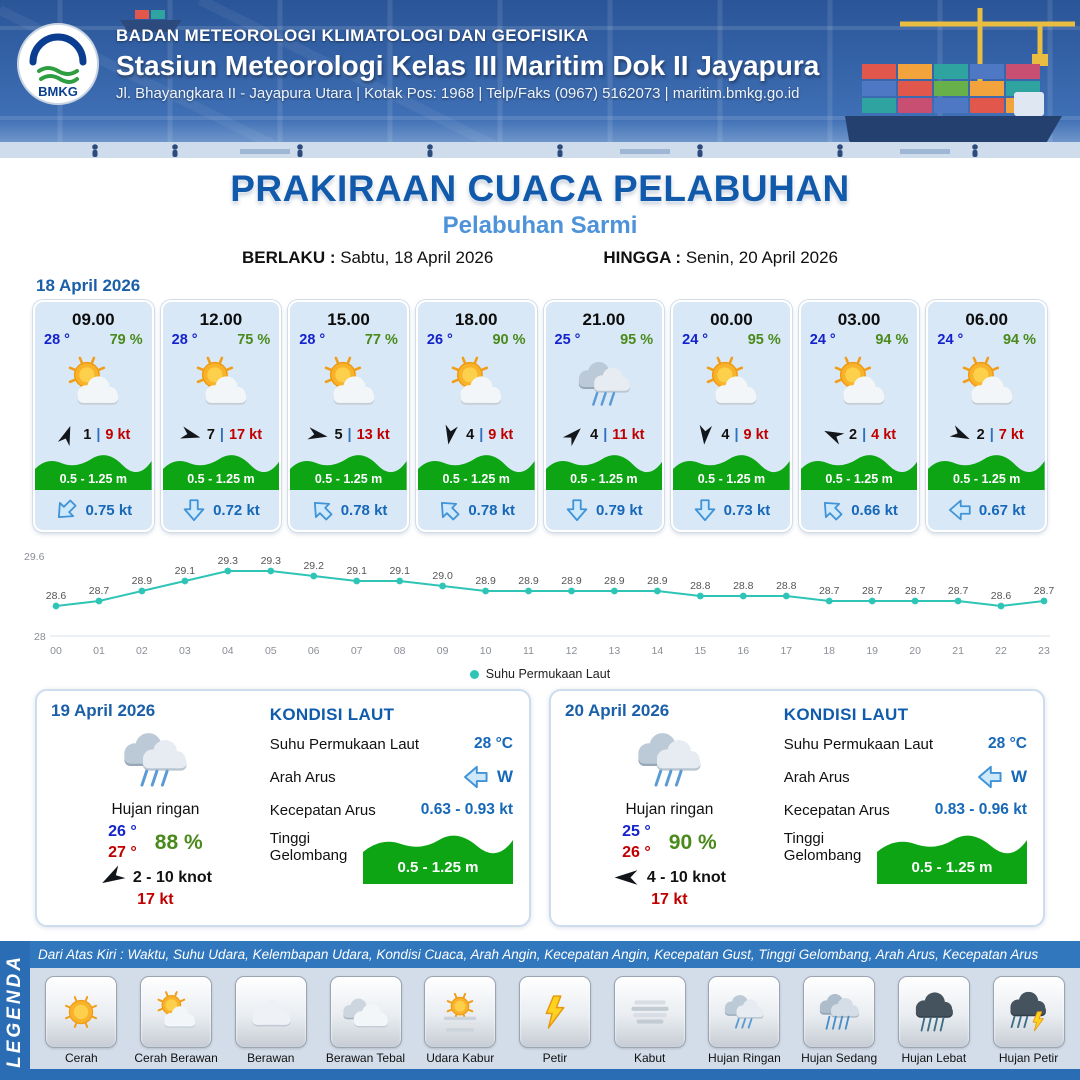 The width and height of the screenshot is (1080, 1080). Describe the element at coordinates (952, 867) in the screenshot. I see `wave-height-value: 0.5 - 1.25 m` at that location.